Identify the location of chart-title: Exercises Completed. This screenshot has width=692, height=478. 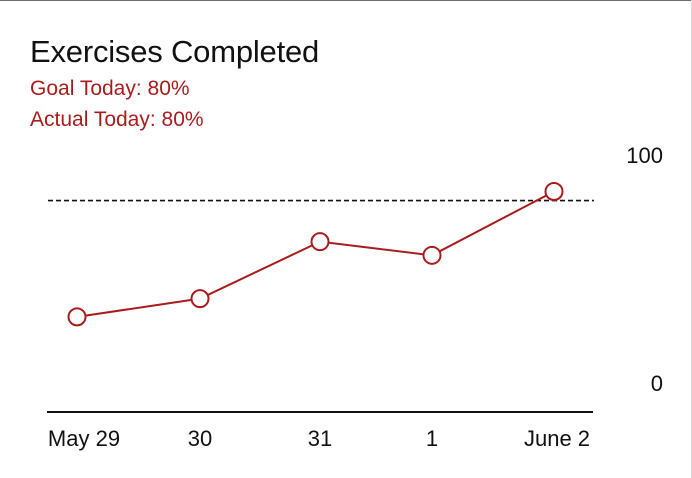
(175, 51).